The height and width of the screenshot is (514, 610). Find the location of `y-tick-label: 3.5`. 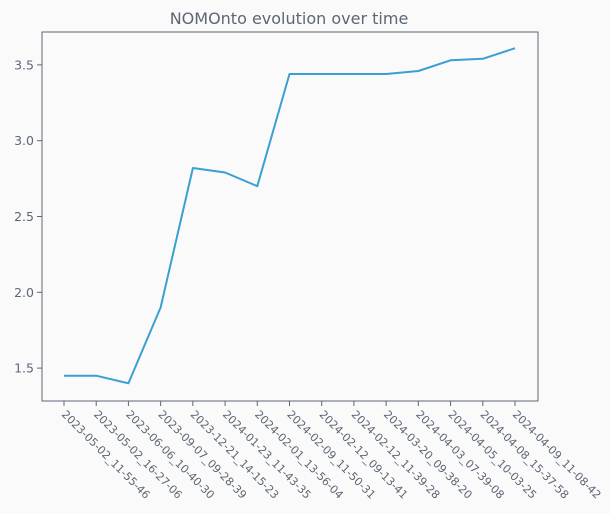

y-tick-label: 3.5 is located at coordinates (24, 64).